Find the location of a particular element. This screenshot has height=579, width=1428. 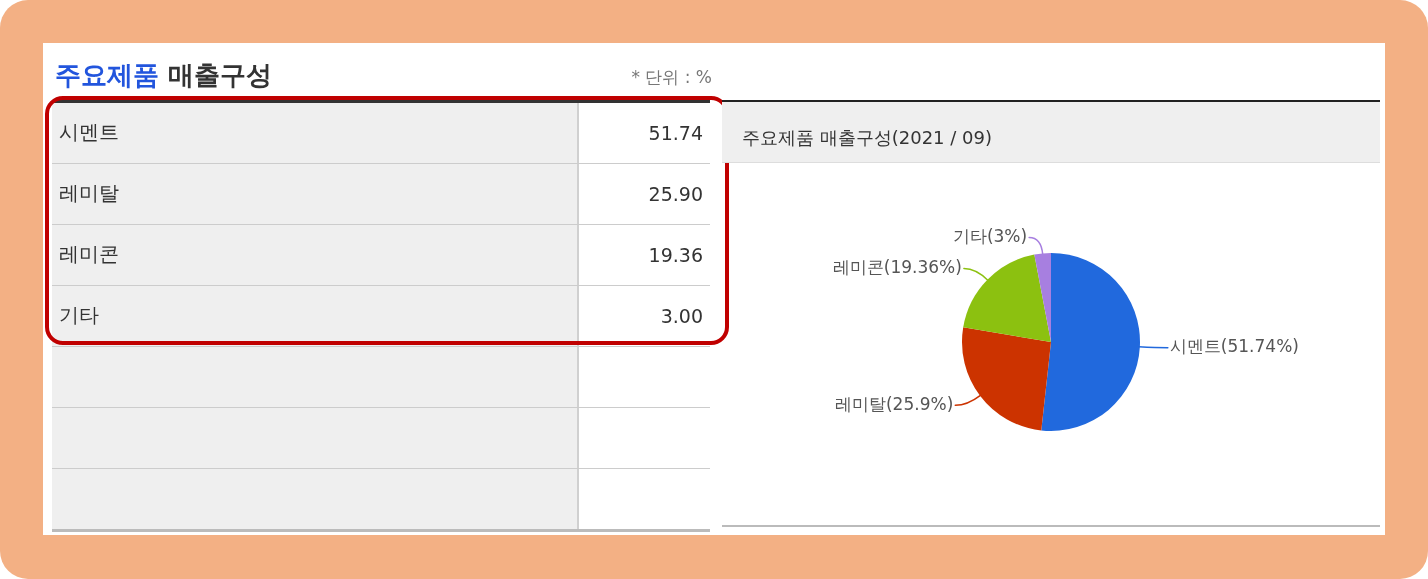

slice-label: 레미콘(19.36%) is located at coordinates (897, 267).